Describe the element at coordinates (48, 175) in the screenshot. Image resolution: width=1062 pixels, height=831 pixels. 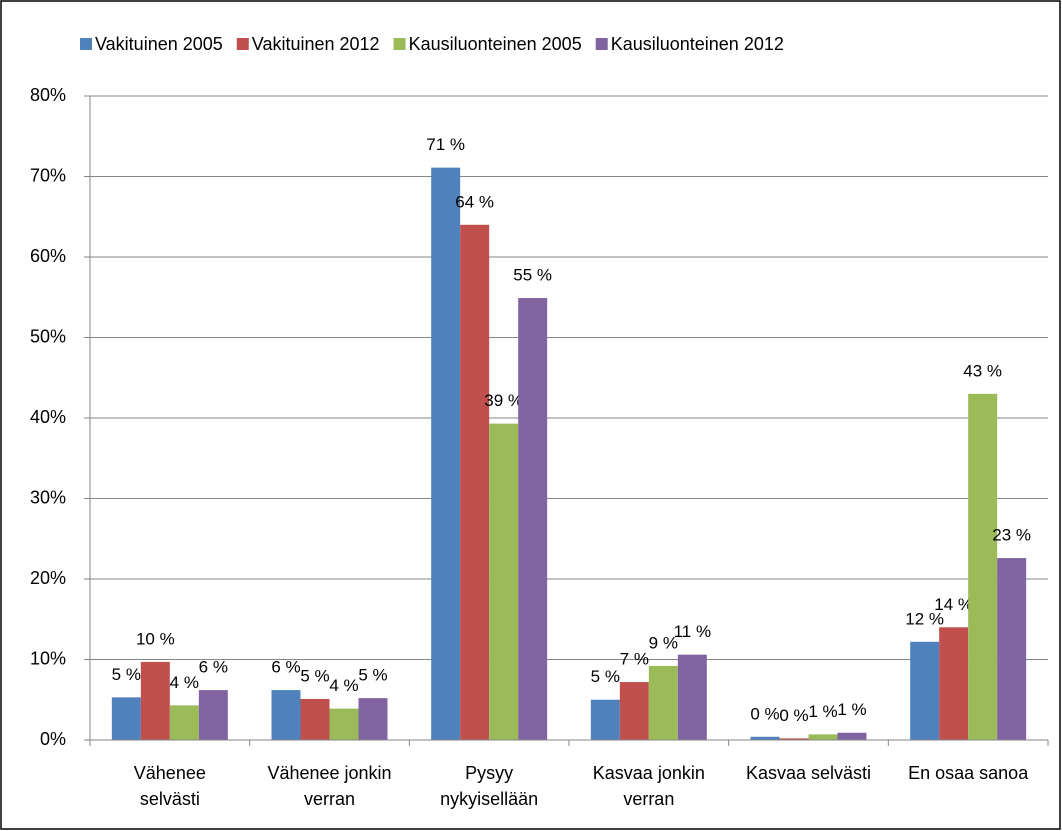
I see `y-tick-label: 70%` at that location.